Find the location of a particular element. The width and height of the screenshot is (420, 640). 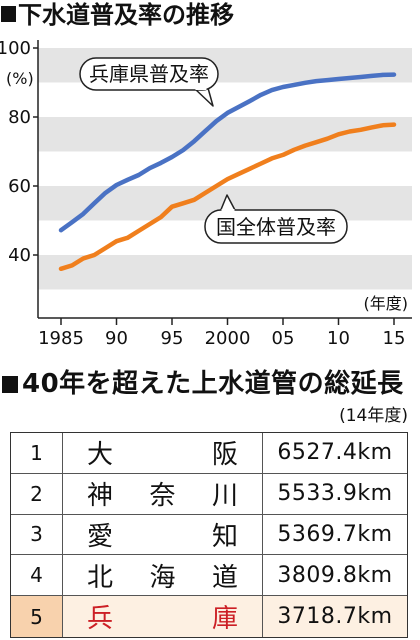

prefecture-name-char: 兵 is located at coordinates (100, 619).